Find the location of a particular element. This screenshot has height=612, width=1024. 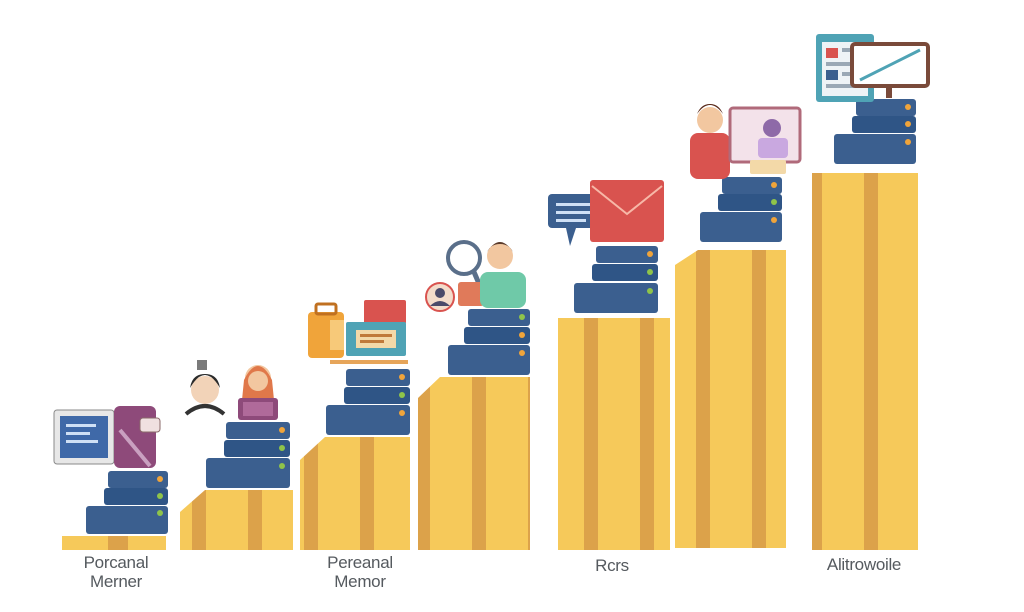

presentation-board-icon is located at coordinates (369, 332).